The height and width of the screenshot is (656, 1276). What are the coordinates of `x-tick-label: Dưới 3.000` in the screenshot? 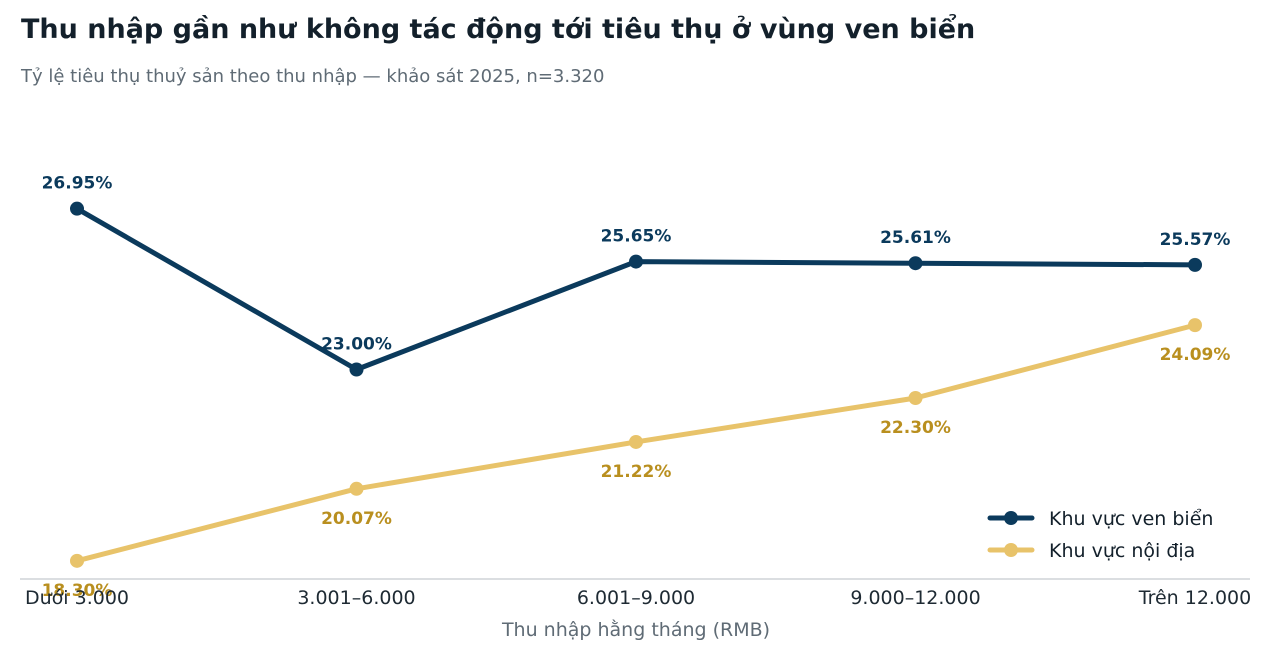 It's located at (77, 598).